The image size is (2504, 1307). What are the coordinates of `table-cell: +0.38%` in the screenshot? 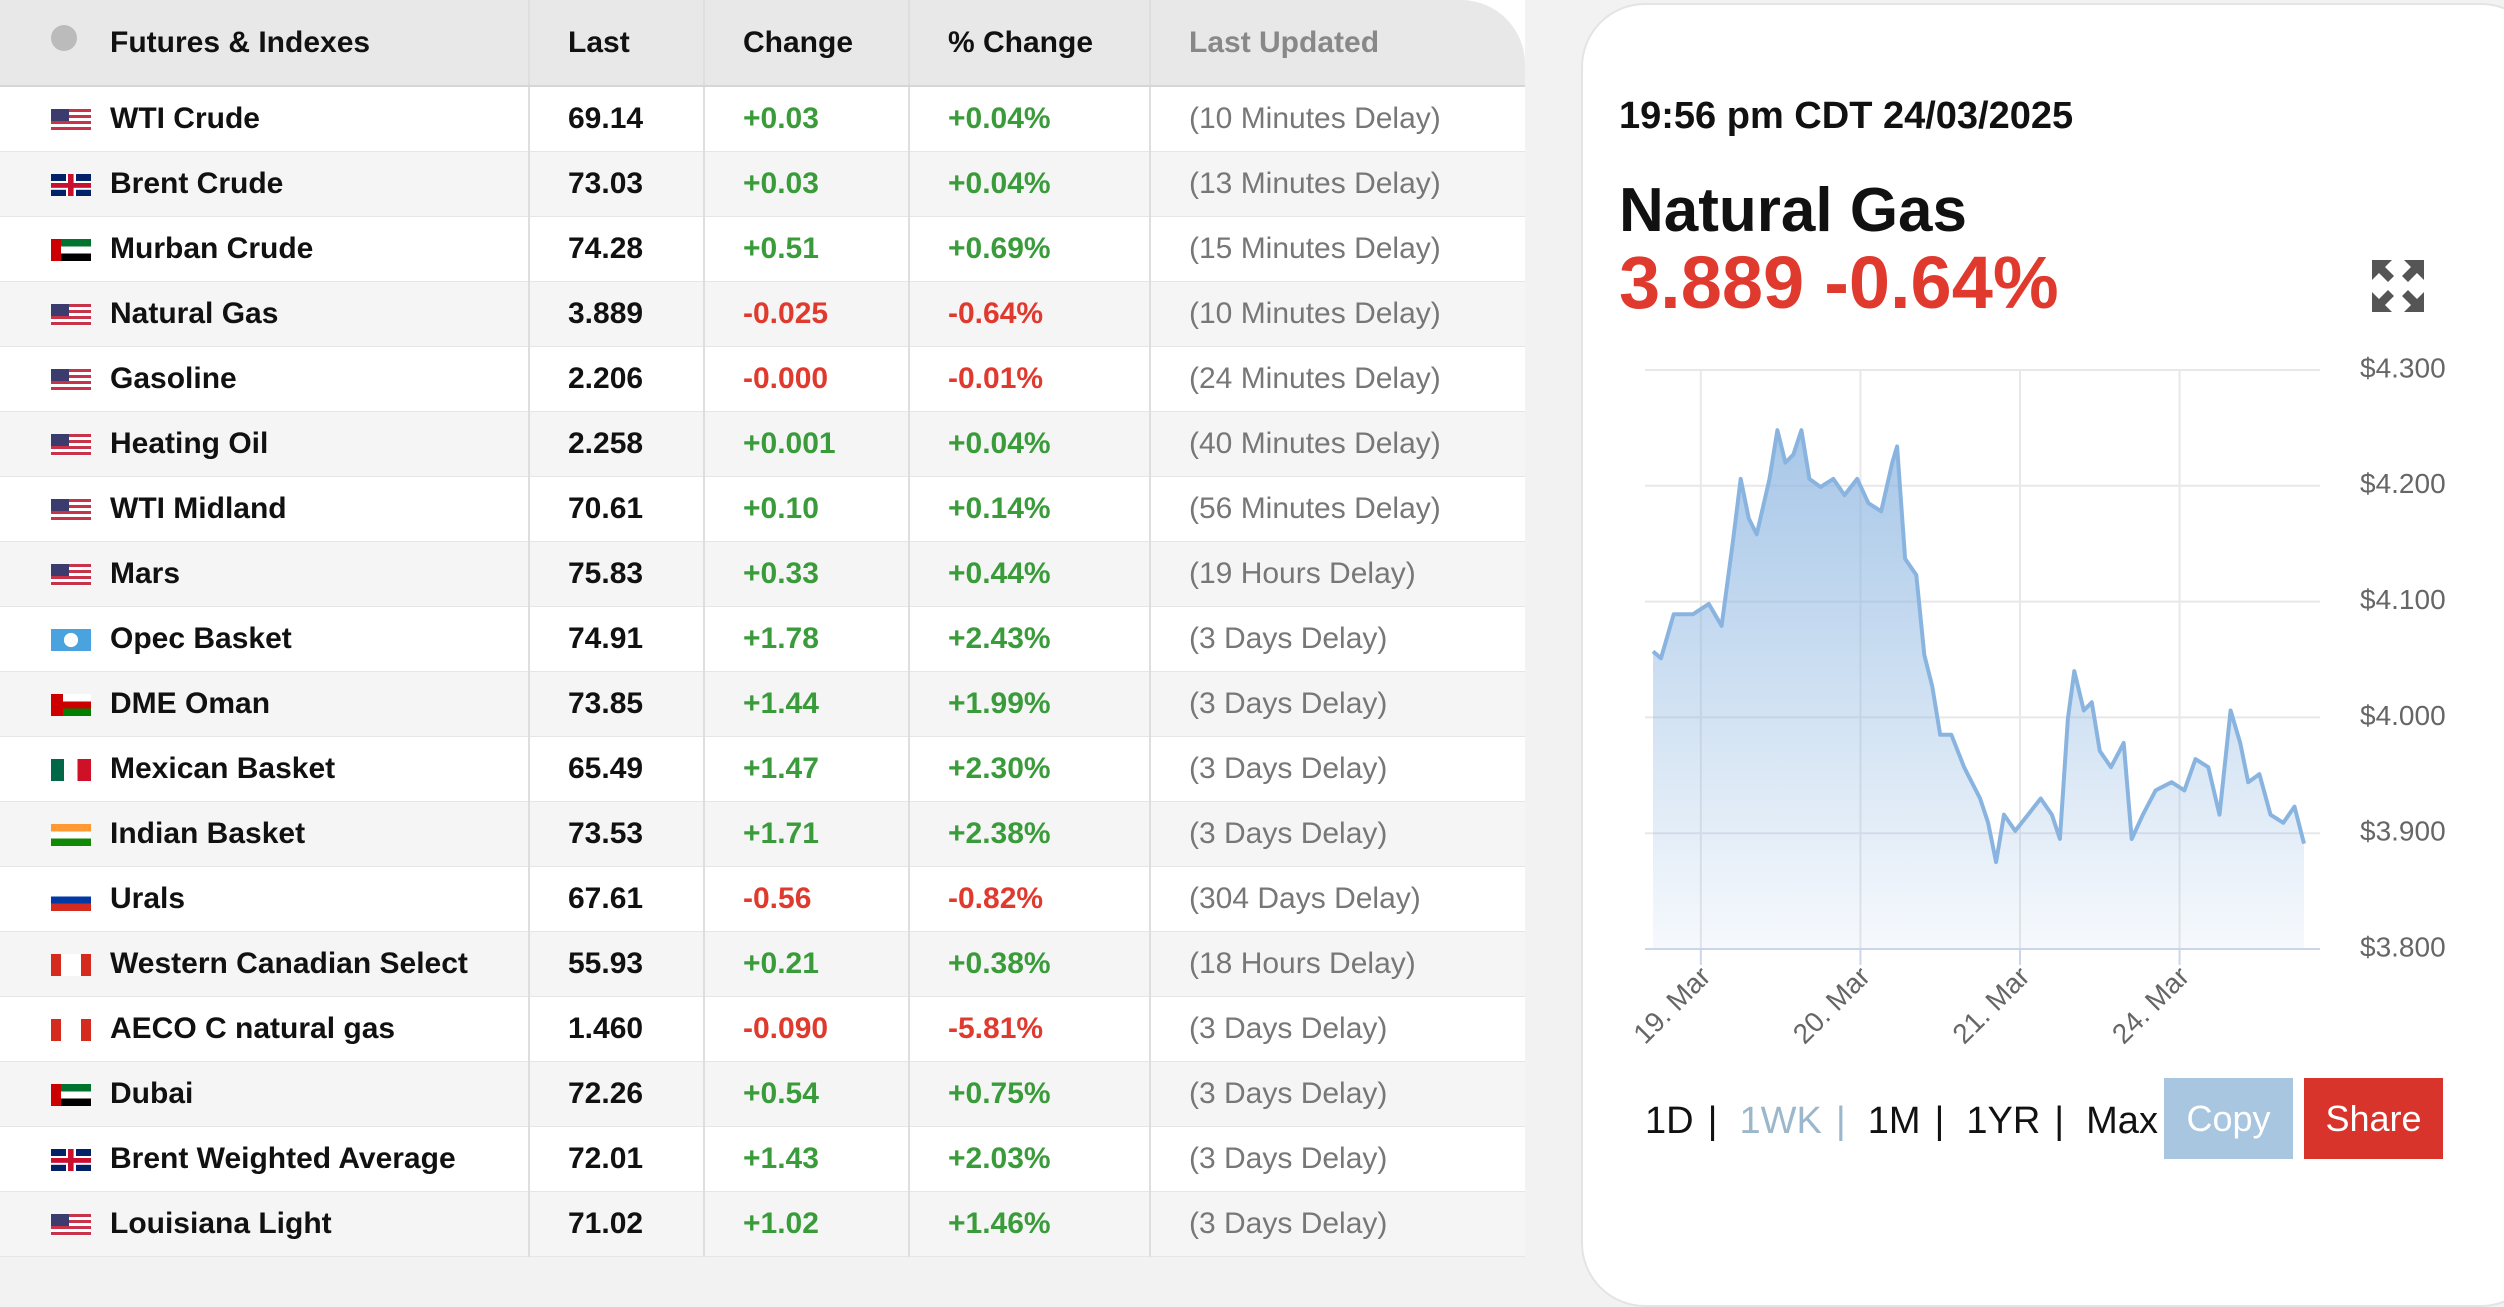 It's located at (1030, 964).